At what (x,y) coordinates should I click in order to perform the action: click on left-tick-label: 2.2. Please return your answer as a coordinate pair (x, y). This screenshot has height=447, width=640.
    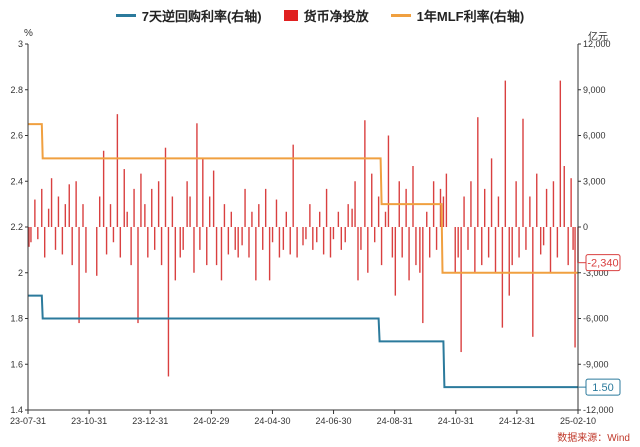
    Looking at the image, I should click on (16, 227).